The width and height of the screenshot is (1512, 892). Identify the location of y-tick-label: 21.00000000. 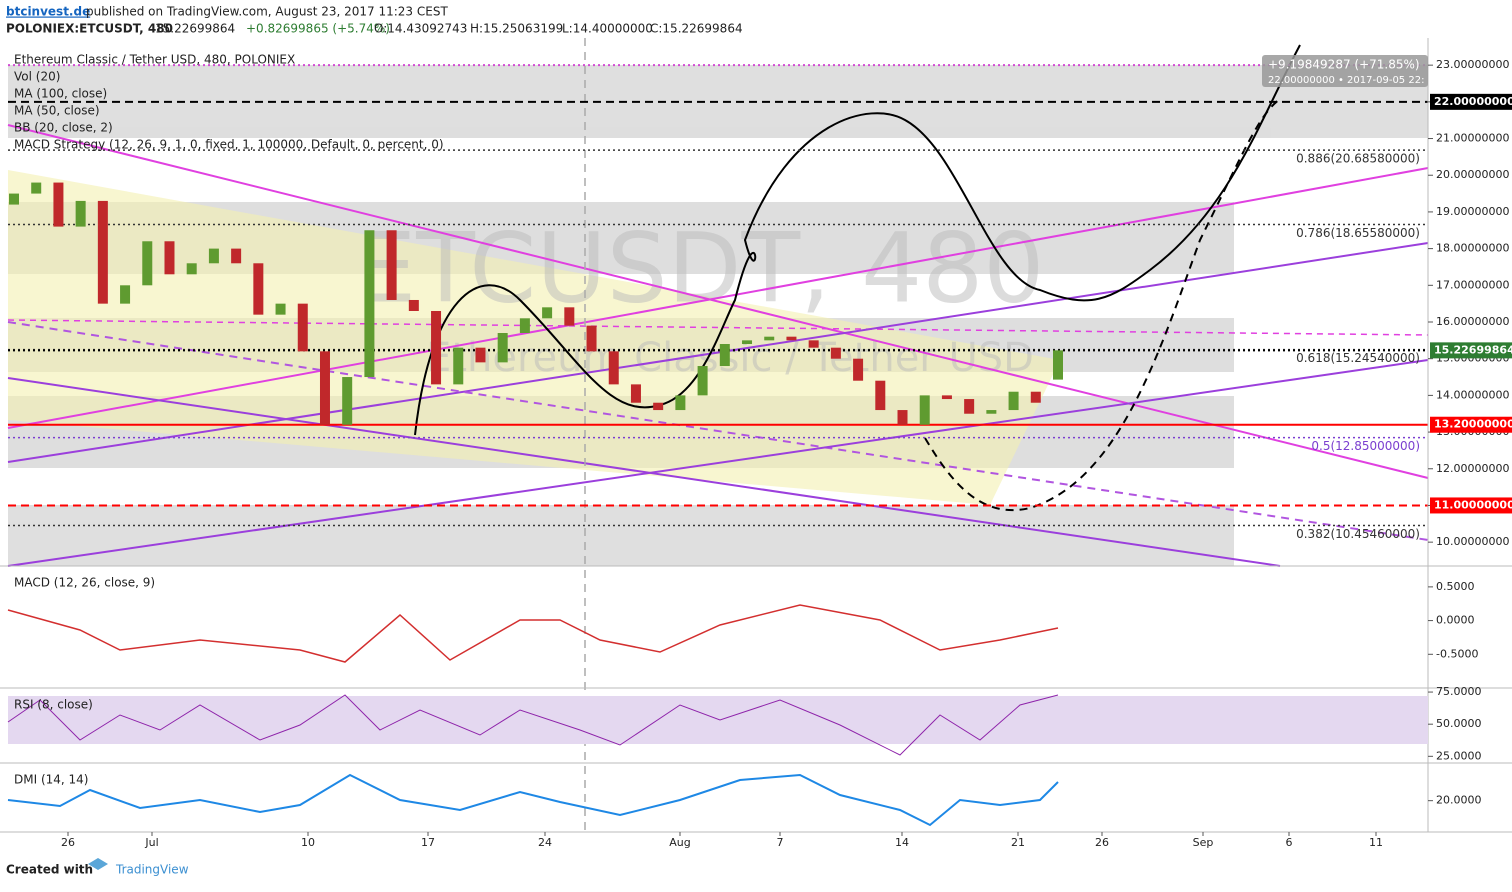
(1472, 138).